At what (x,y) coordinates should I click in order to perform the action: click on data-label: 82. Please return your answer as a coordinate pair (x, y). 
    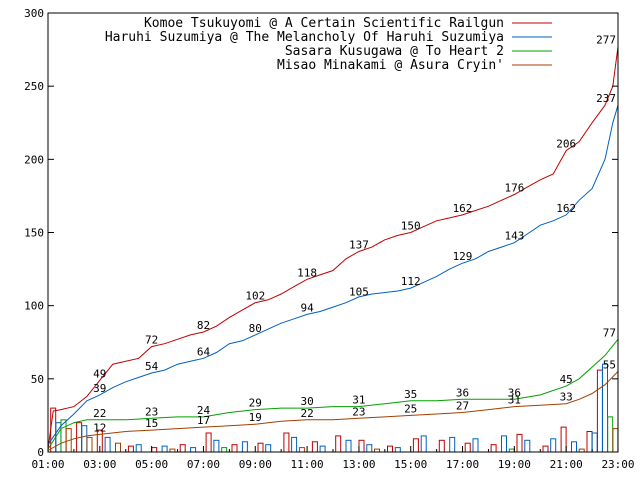
    Looking at the image, I should click on (203, 325).